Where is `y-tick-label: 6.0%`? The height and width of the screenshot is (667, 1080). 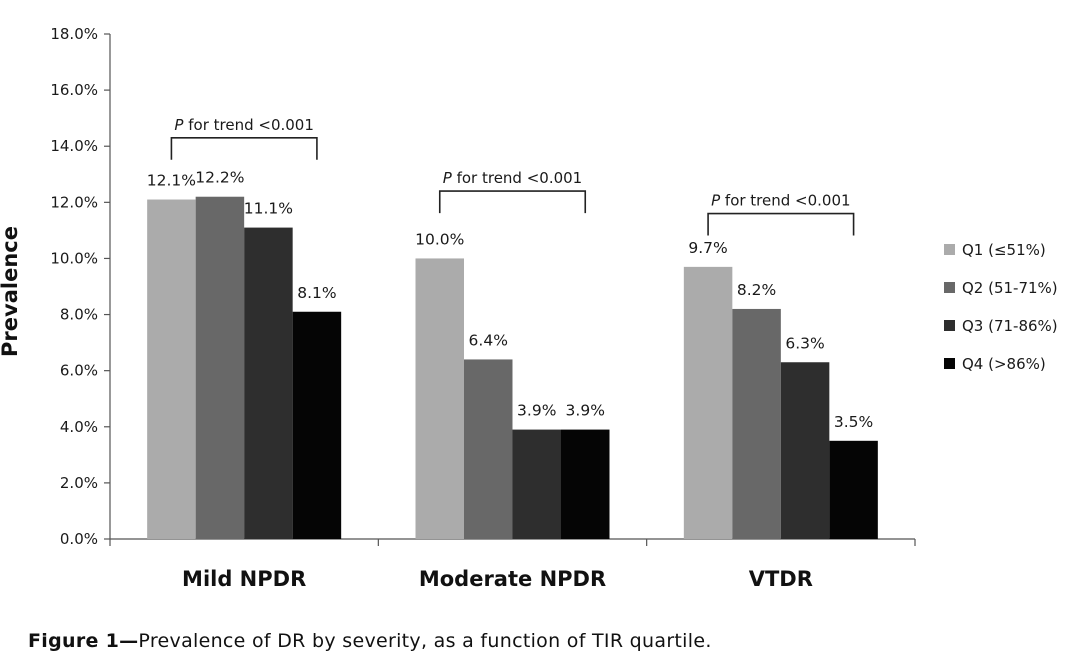
y-tick-label: 6.0% is located at coordinates (79, 371).